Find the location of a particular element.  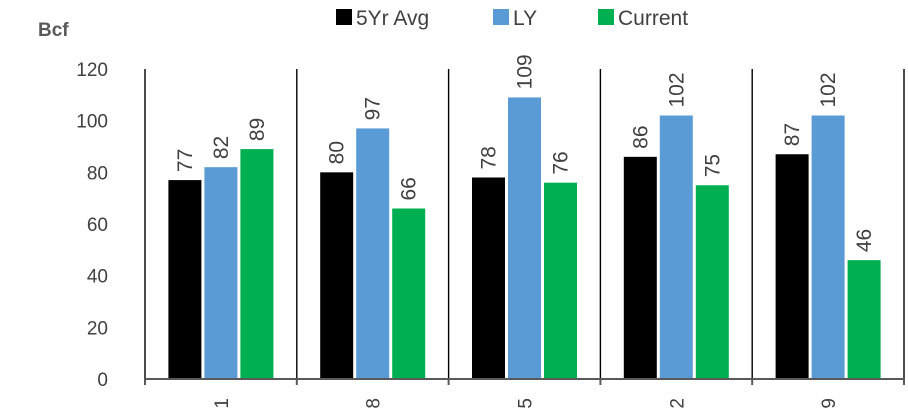

legend-label: LY is located at coordinates (525, 18).